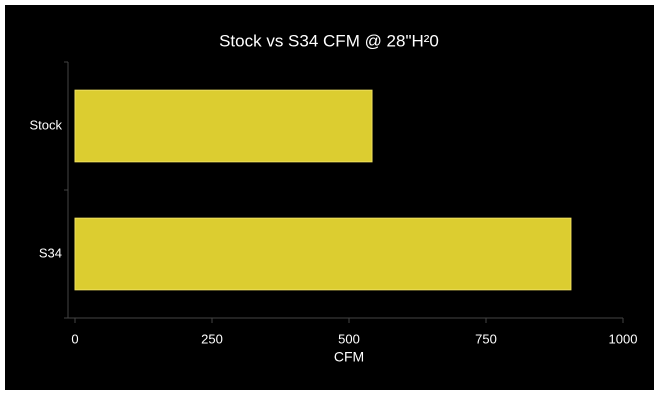  Describe the element at coordinates (50, 252) in the screenshot. I see `y-tick-label: S34` at that location.